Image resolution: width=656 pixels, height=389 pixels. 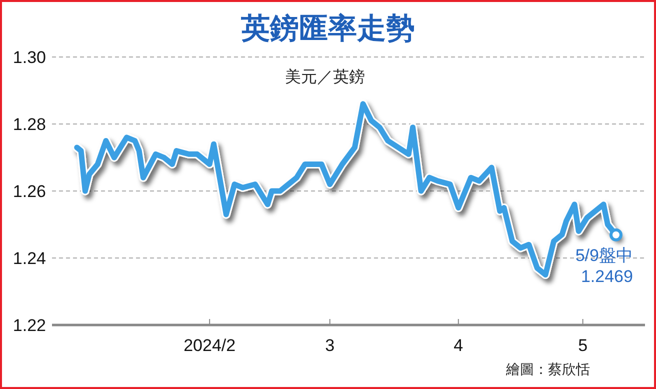 What do you see at coordinates (583, 346) in the screenshot?
I see `x-tick-label: 5` at bounding box center [583, 346].